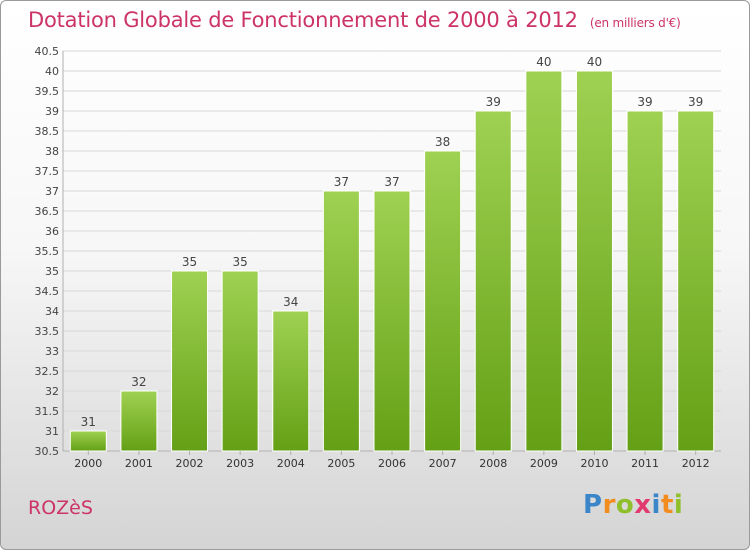 Image resolution: width=750 pixels, height=550 pixels. Describe the element at coordinates (52, 351) in the screenshot. I see `y-tick-label: 33` at that location.